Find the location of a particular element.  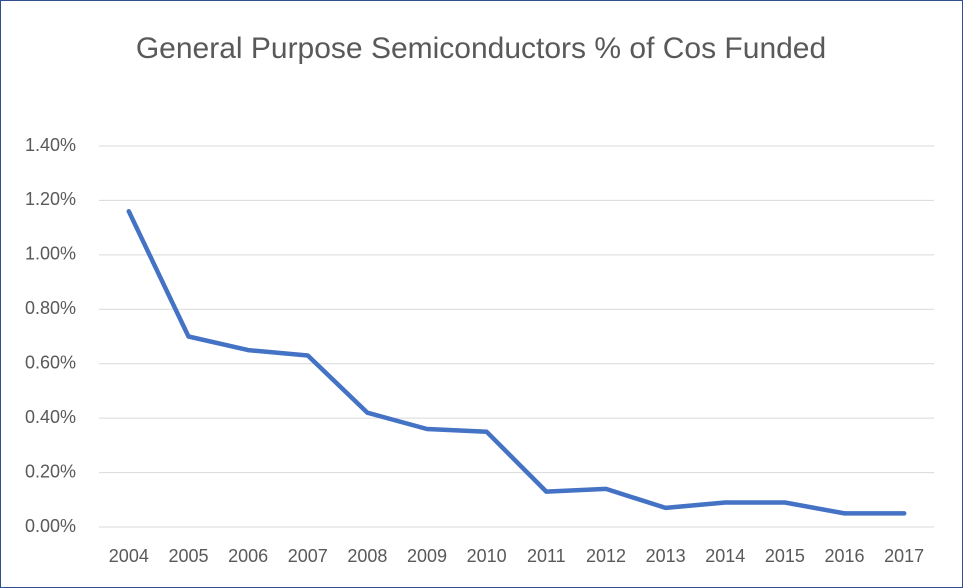

x-tick-label: 2017 is located at coordinates (904, 556).